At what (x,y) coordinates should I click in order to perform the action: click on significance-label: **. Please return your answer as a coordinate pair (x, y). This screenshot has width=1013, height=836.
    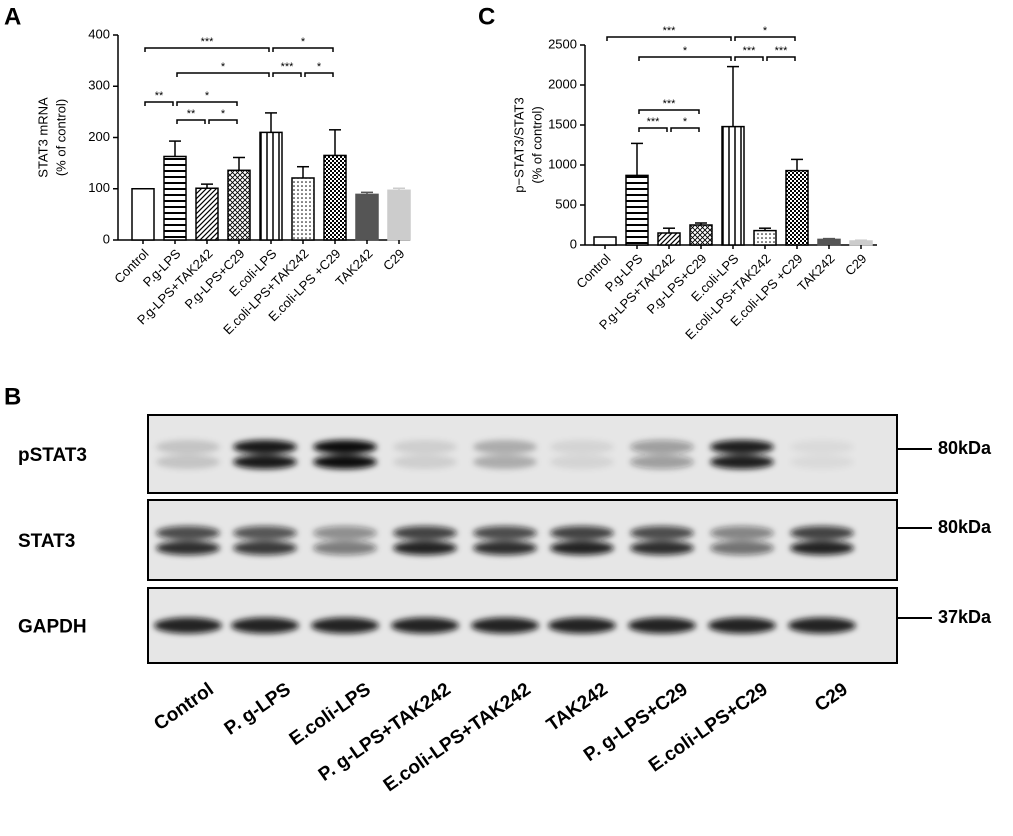
    Looking at the image, I should click on (191, 114).